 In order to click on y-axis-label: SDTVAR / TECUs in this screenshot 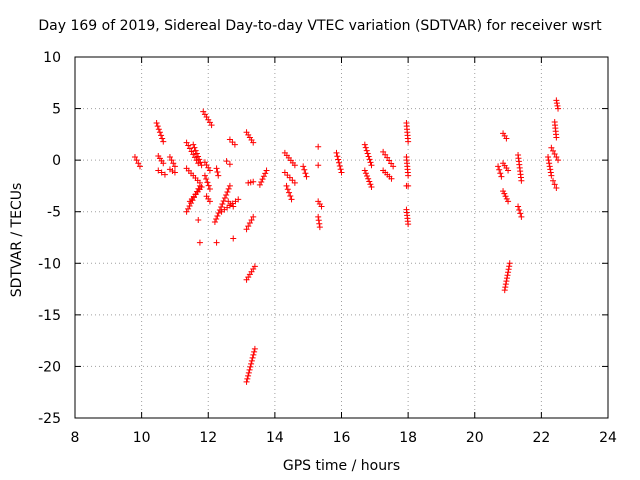, I will do `click(17, 240)`.